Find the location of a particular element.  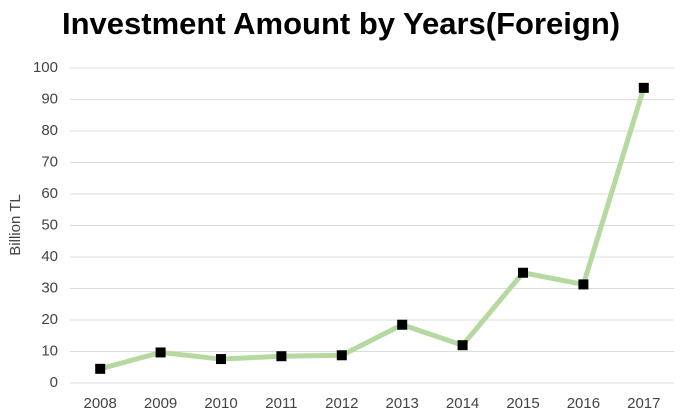

y-tick-label: 40 is located at coordinates (49, 256).